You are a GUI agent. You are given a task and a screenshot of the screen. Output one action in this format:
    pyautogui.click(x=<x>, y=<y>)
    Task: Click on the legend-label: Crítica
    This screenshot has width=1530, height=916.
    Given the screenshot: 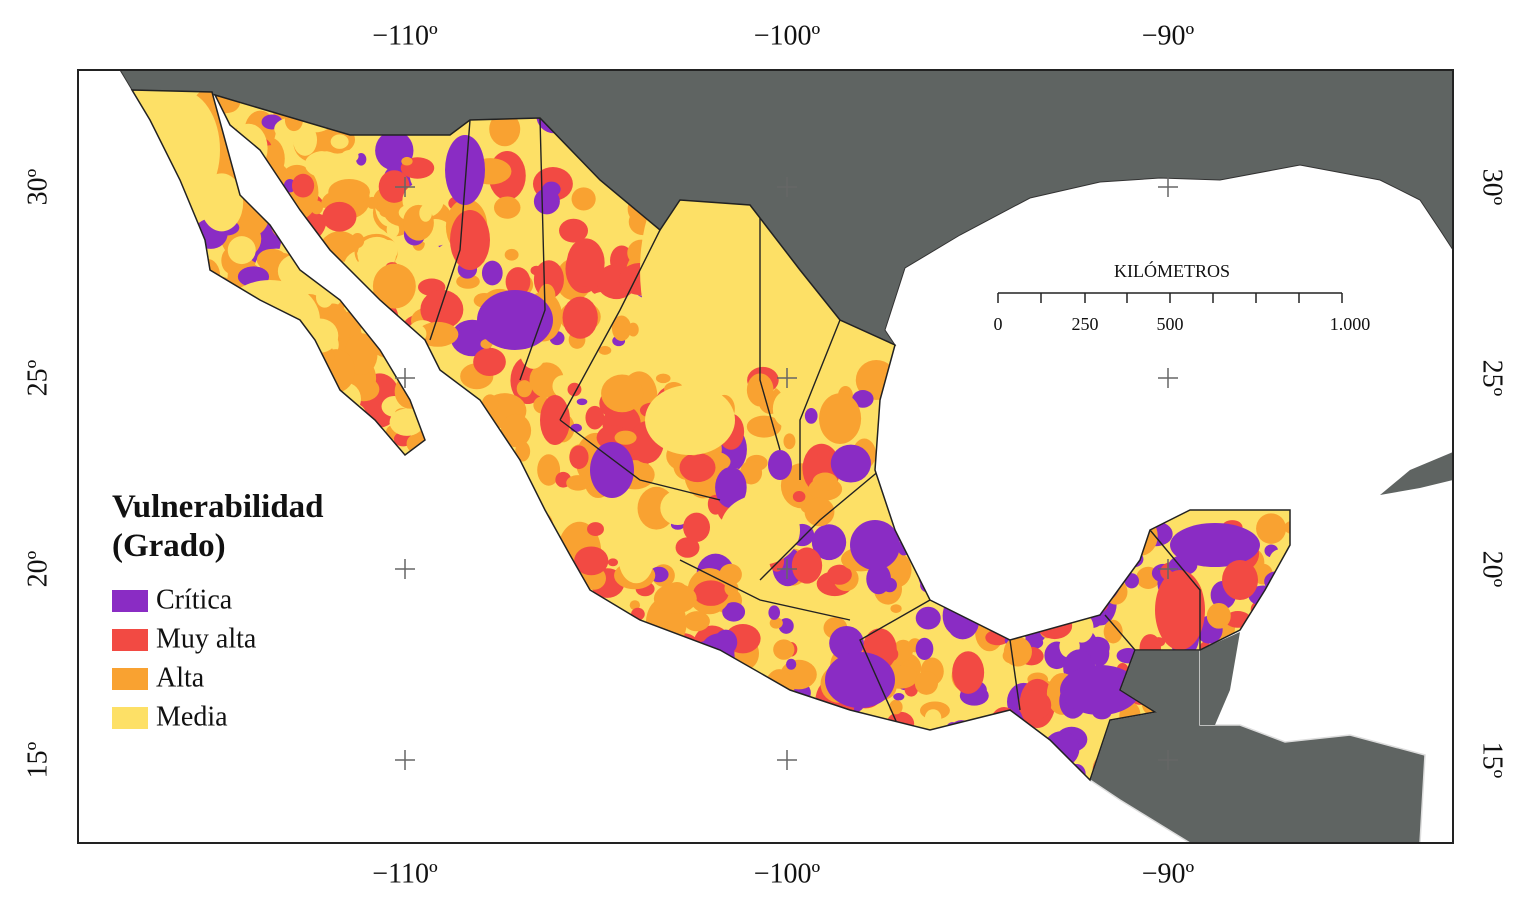 What is the action you would take?
    pyautogui.click(x=194, y=599)
    